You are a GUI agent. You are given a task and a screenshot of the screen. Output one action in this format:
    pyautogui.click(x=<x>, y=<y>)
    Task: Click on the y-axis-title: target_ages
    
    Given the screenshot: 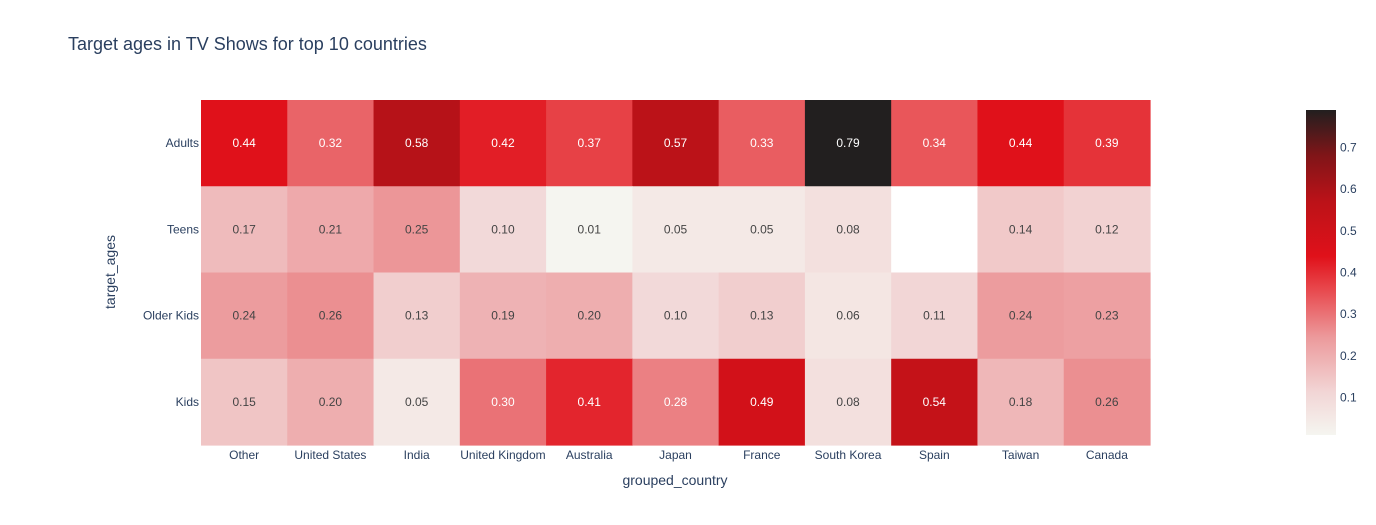 What is the action you would take?
    pyautogui.click(x=110, y=272)
    